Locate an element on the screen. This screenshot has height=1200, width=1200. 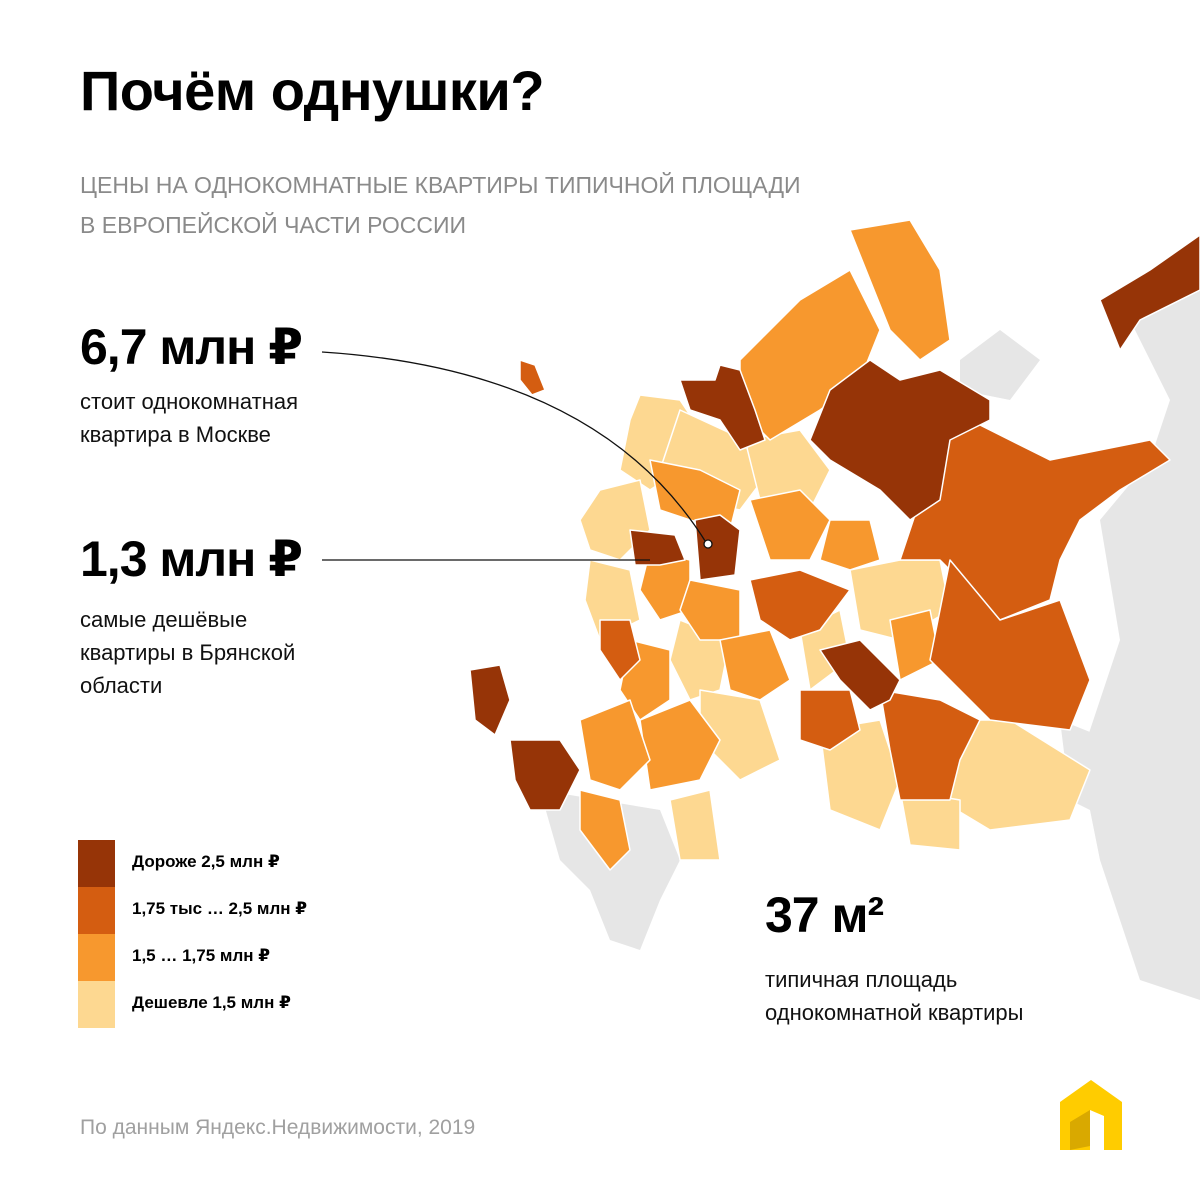
legend-label-darkest: Дороже 2,5 млн ₽ is located at coordinates (206, 861).